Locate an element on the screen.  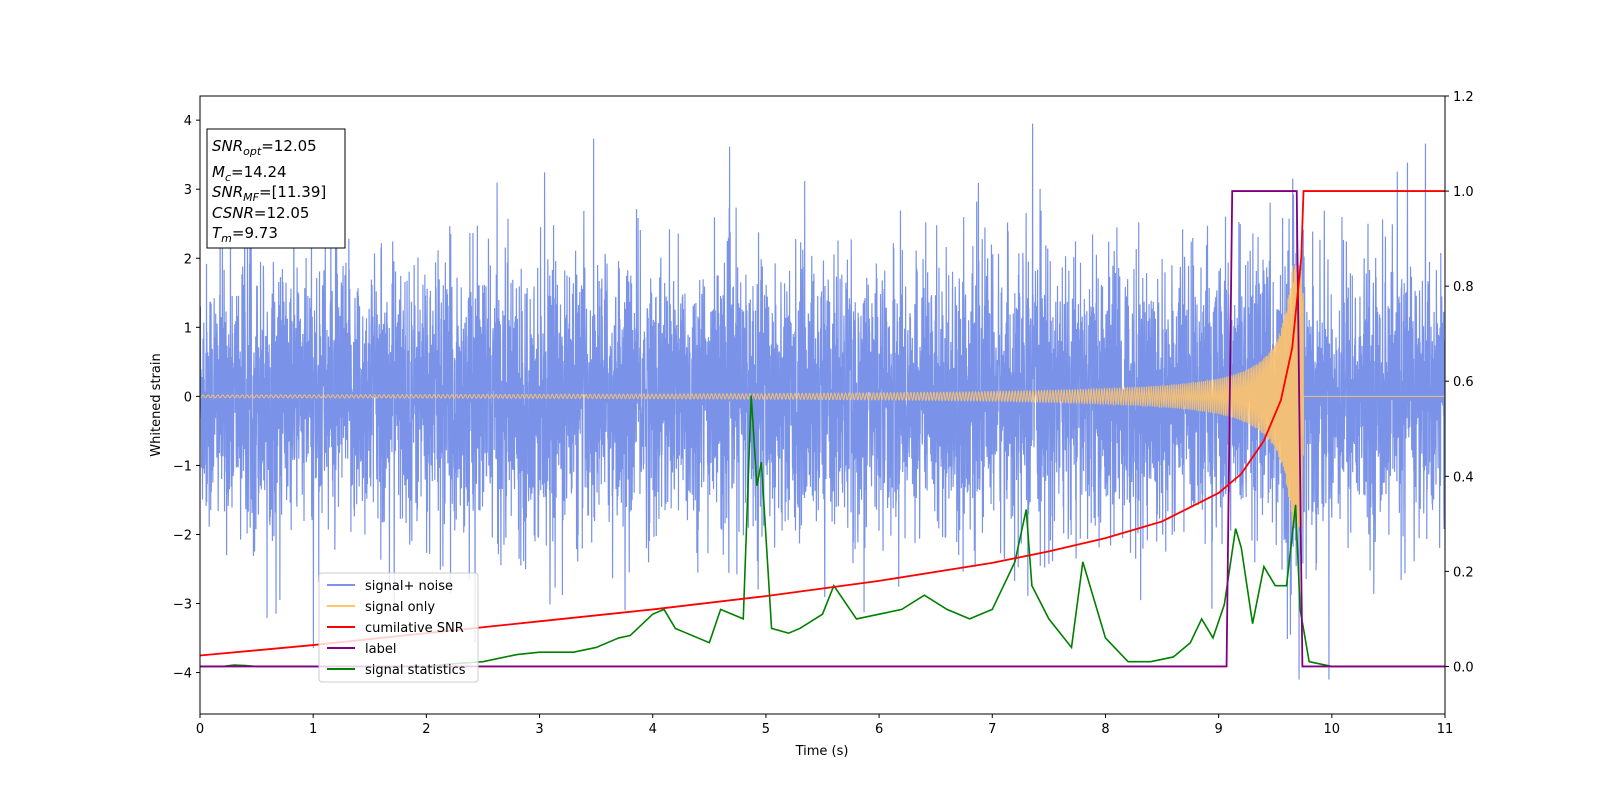
x-tick-label: 9 is located at coordinates (1218, 729).